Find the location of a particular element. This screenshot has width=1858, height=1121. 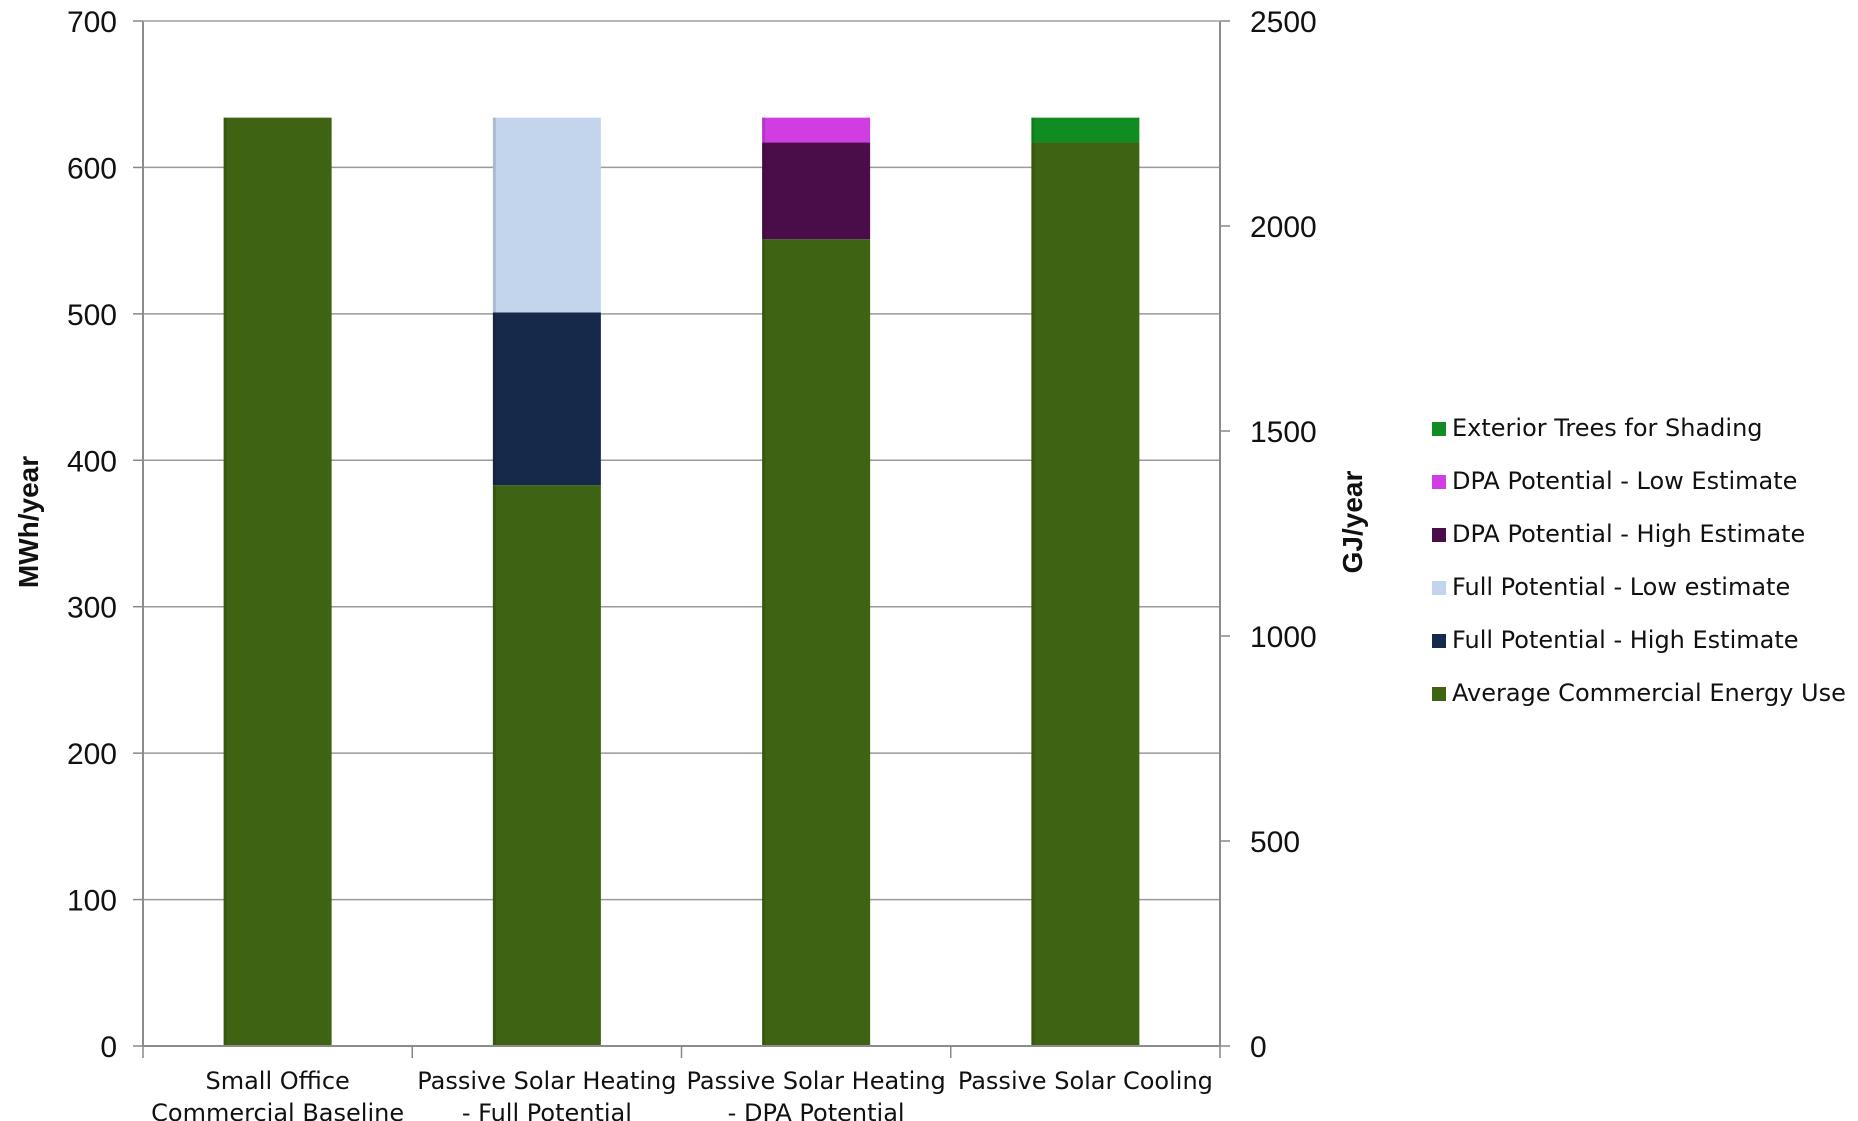

right-tick-label: 2000 is located at coordinates (1283, 227).